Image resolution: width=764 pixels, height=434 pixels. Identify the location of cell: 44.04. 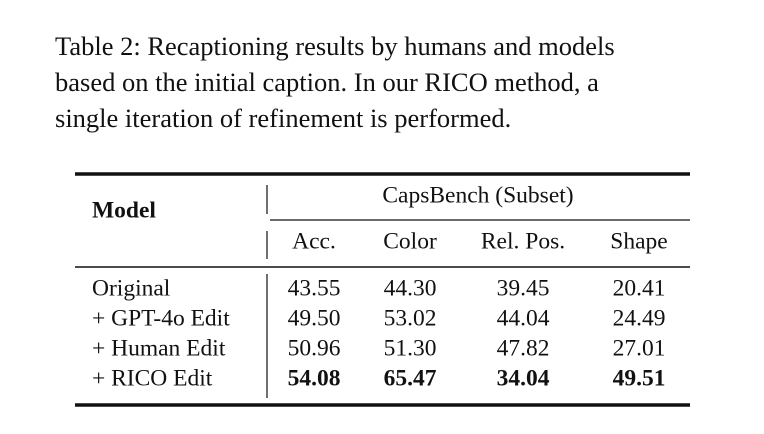
(523, 318).